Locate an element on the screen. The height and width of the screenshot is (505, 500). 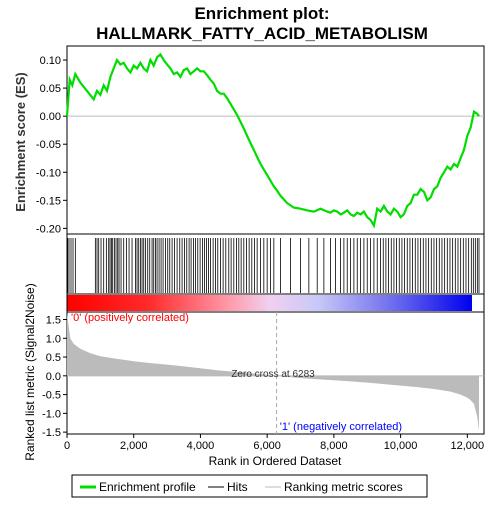
chart-title-line2: HALLMARK_FATTY_ACID_METABOLISM is located at coordinates (262, 33).